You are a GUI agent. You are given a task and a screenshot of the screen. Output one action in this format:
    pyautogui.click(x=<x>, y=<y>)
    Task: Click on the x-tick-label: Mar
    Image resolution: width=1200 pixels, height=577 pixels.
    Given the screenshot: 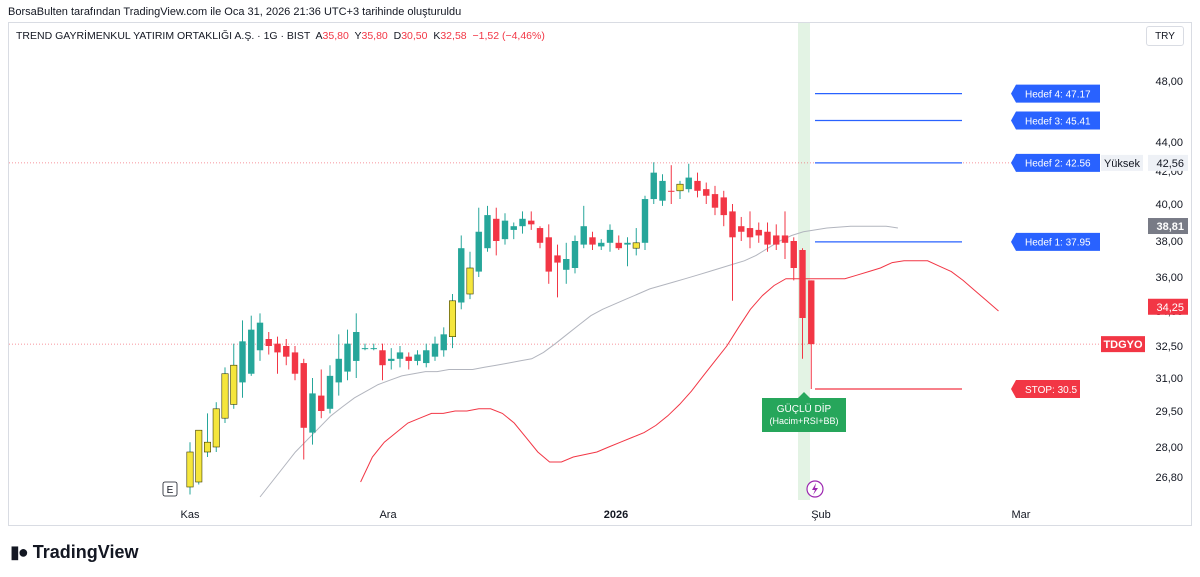 What is the action you would take?
    pyautogui.click(x=1021, y=515)
    